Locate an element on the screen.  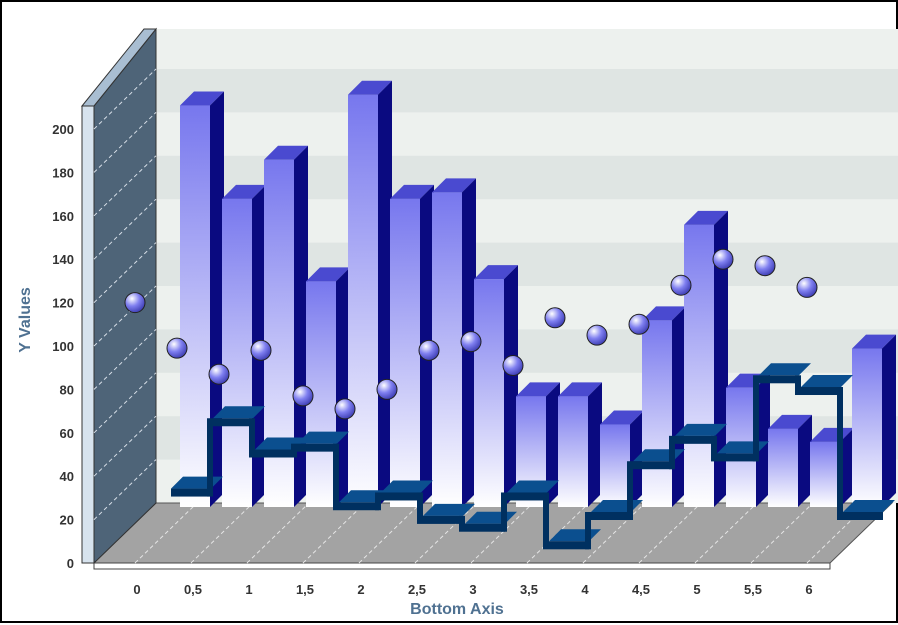
grid-band is located at coordinates (527, 91).